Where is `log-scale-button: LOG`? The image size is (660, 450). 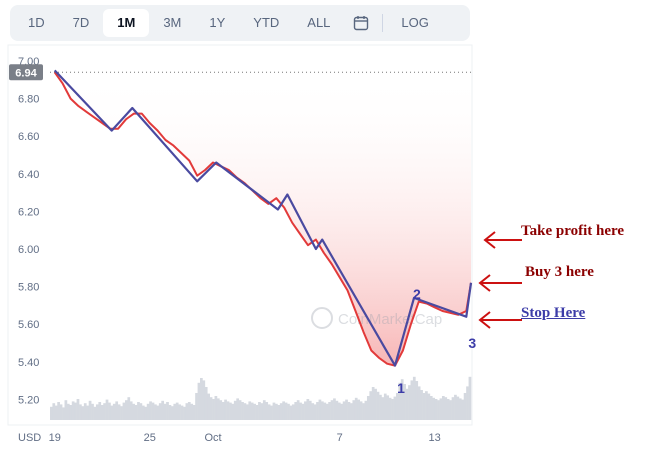 log-scale-button: LOG is located at coordinates (415, 22).